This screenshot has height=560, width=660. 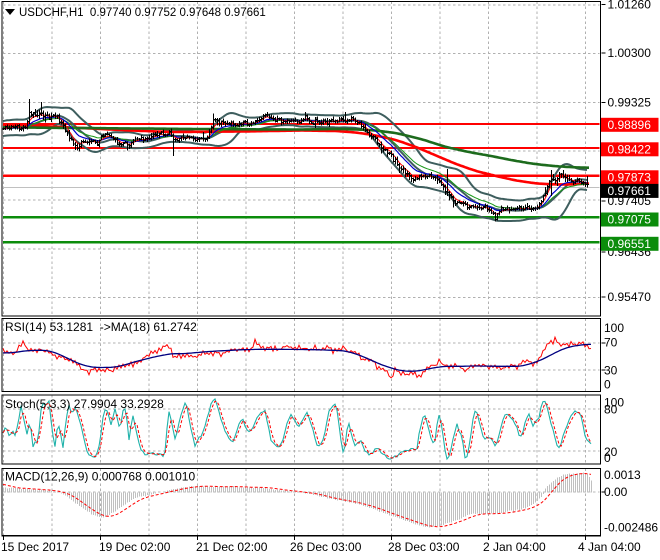 I want to click on svg-text: 0.97873, so click(x=630, y=177).